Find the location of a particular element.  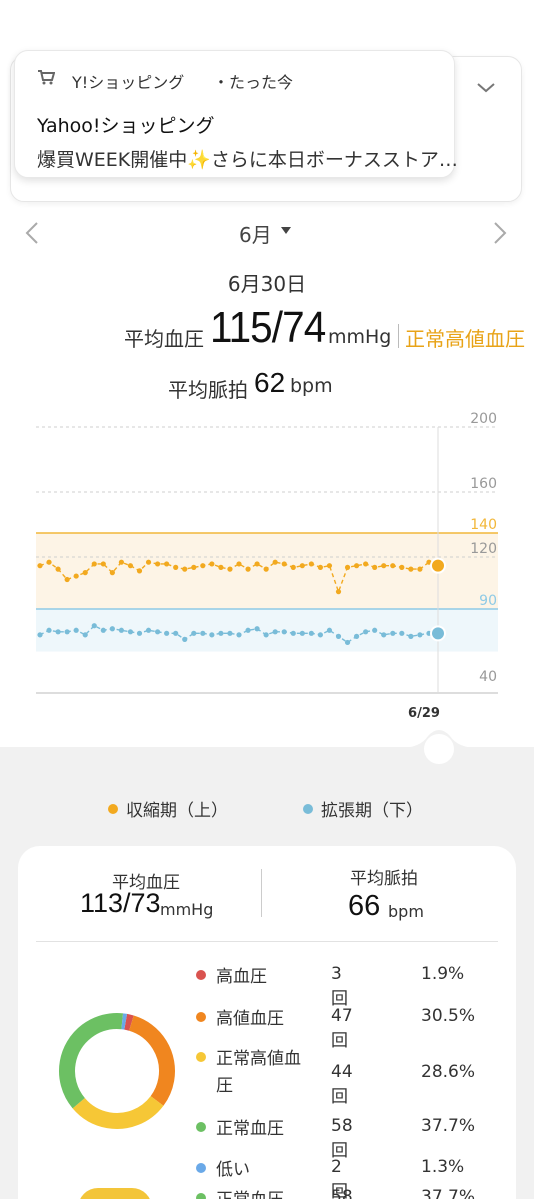

avg-pulse-value: 62 is located at coordinates (270, 382).